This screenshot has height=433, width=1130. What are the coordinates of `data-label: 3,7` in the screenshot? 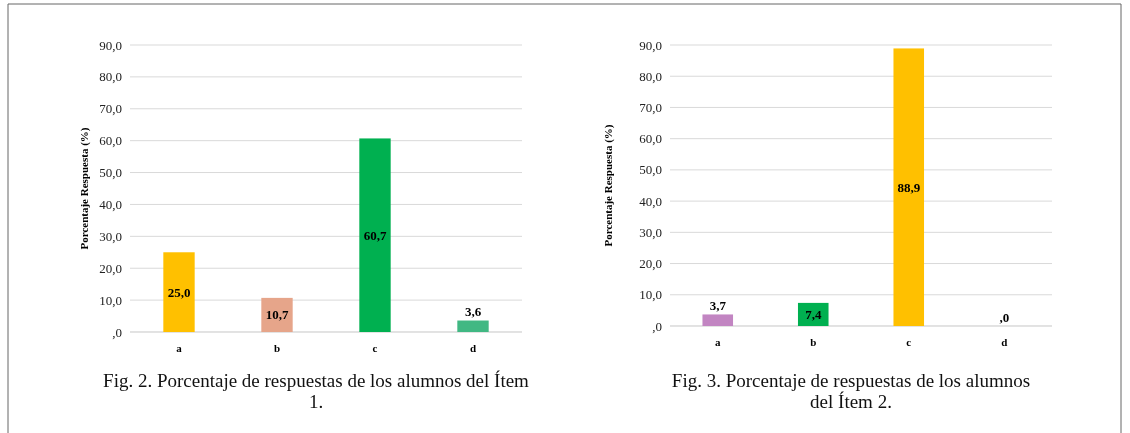 It's located at (718, 305).